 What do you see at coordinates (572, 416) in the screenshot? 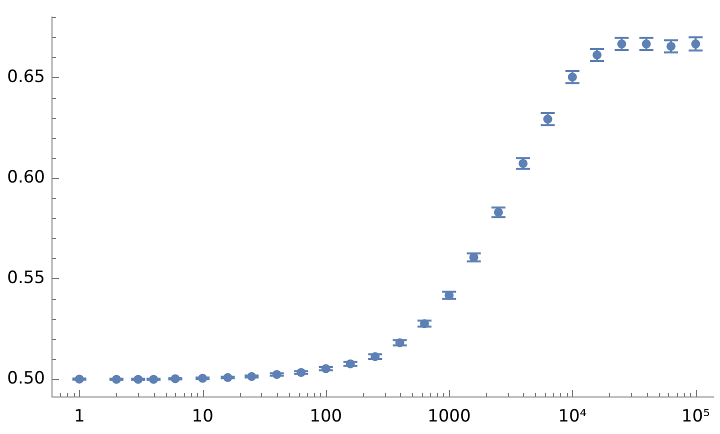
I see `x-tick-label: 10⁴` at bounding box center [572, 416].